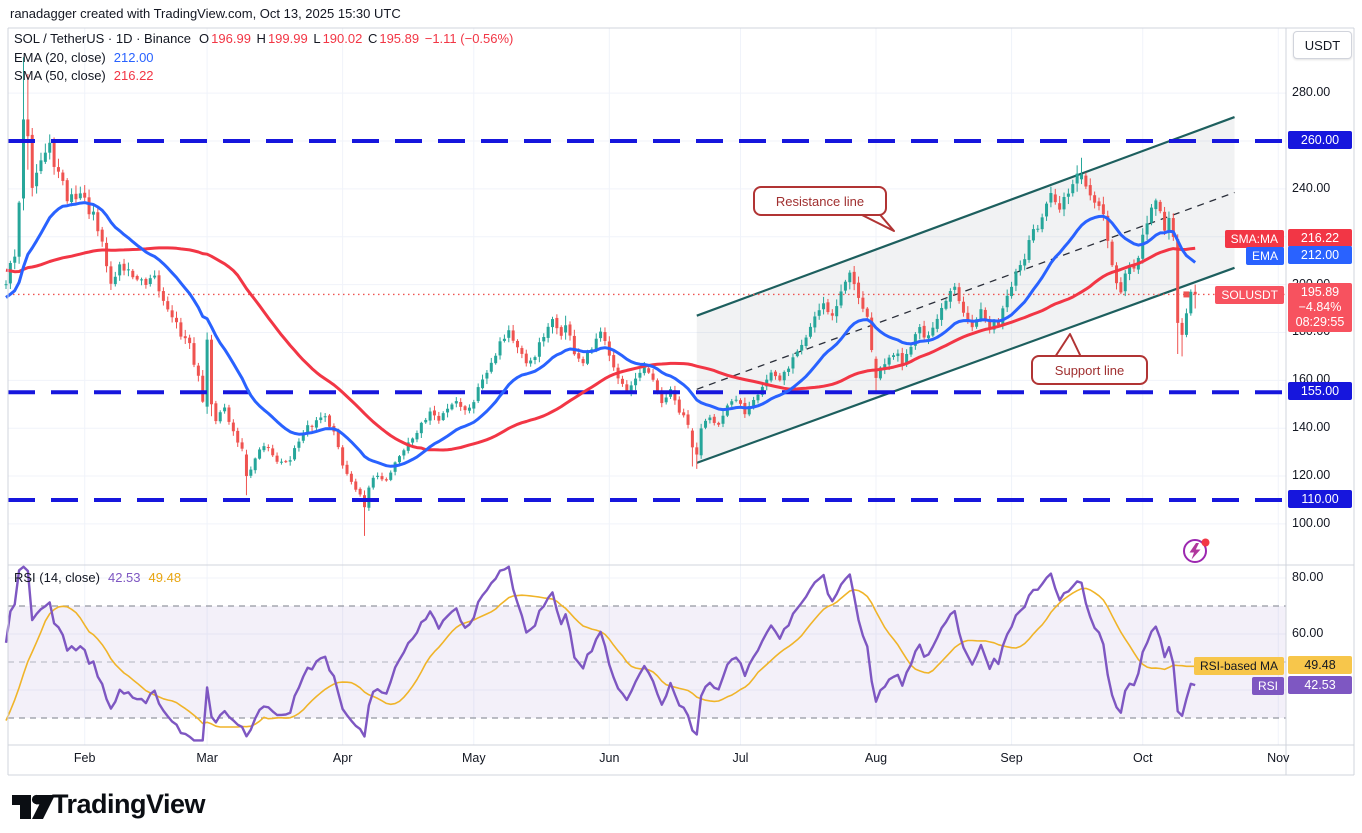 This screenshot has height=833, width=1362. What do you see at coordinates (342, 758) in the screenshot?
I see `time-axis-label: Apr` at bounding box center [342, 758].